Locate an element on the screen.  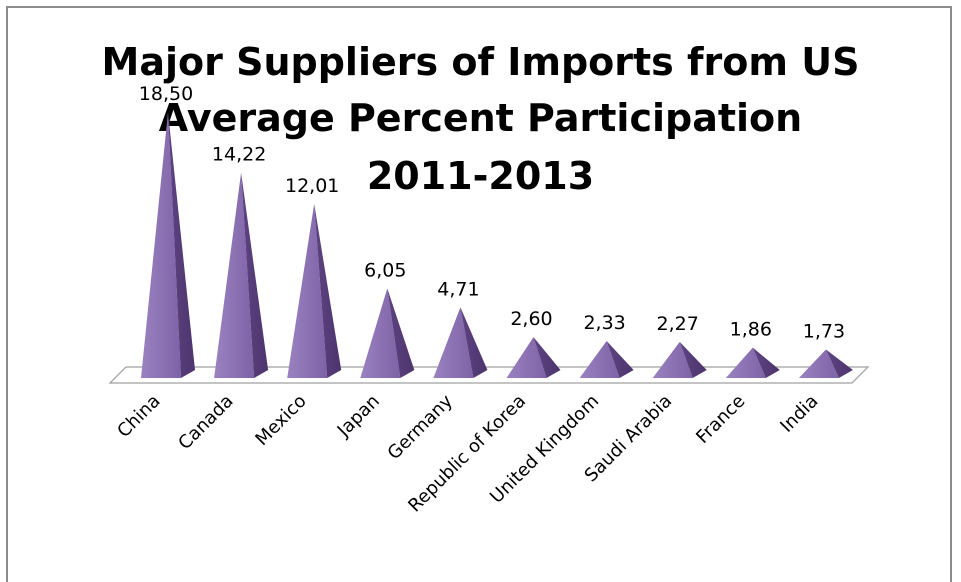
bar-saudi-arabia is located at coordinates (679, 359).